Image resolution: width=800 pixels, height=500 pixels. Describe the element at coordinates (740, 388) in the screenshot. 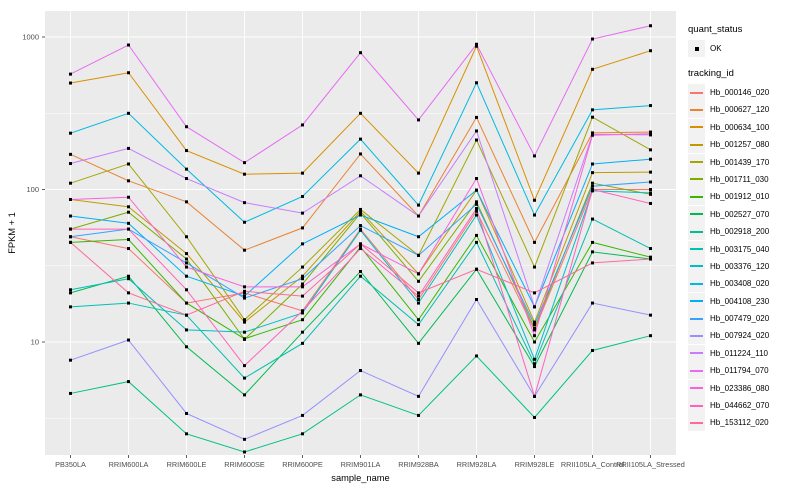

I see `legend-item-label: Hb_023386_080` at that location.